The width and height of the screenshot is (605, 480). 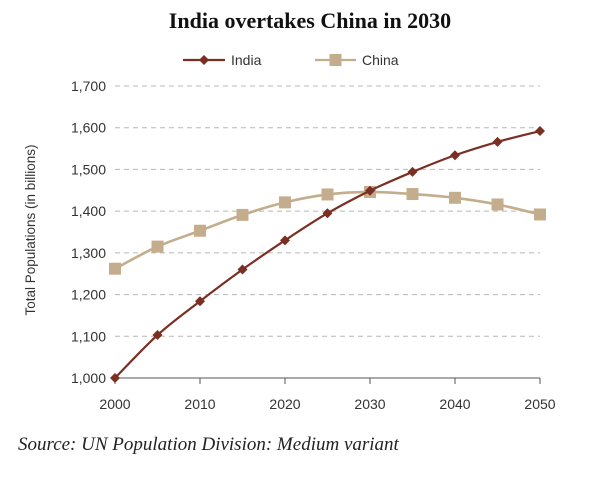 I want to click on series-china, so click(x=327, y=230).